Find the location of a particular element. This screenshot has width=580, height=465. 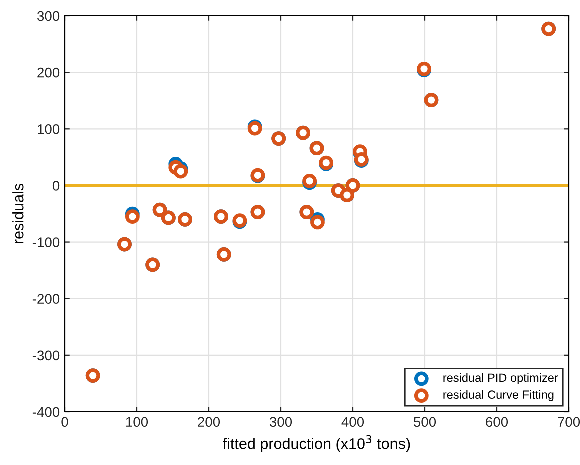

x-tick-label: 400 is located at coordinates (353, 422).